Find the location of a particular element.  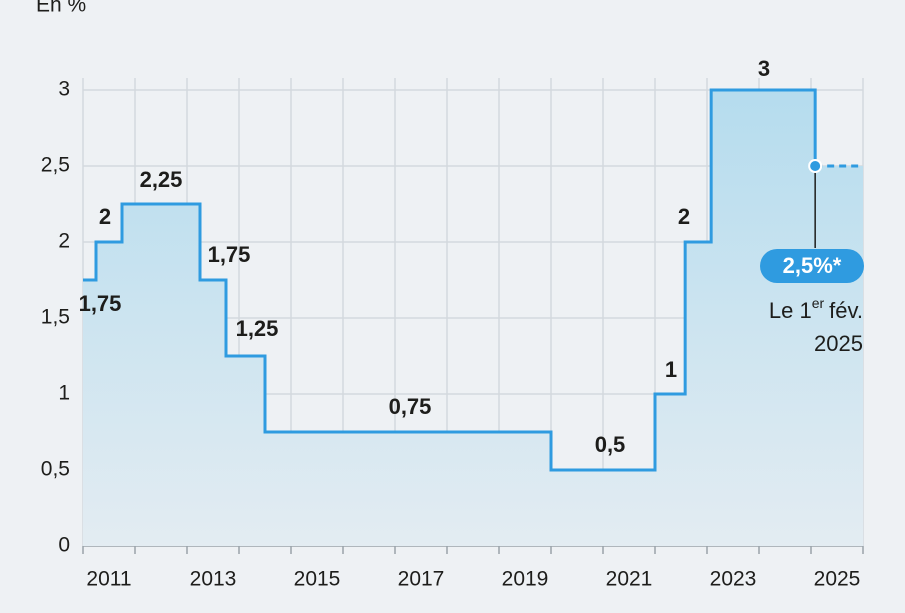

note: Le 1er fév. is located at coordinates (816, 309).